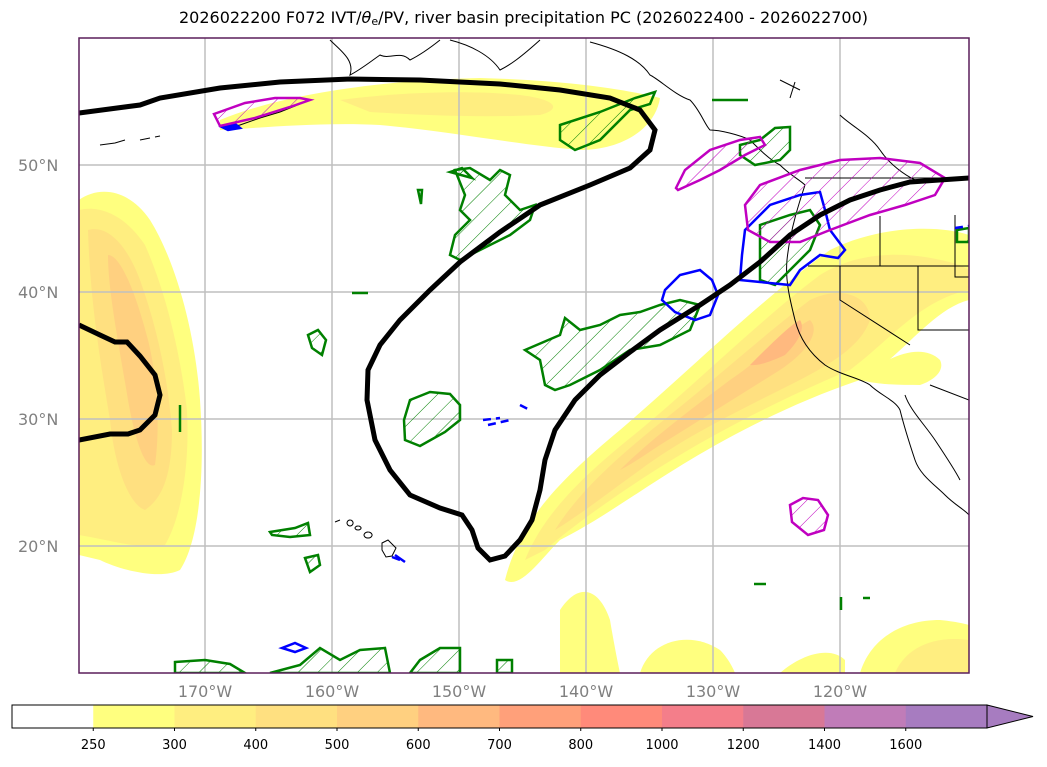 The image size is (1047, 767). I want to click on title-theta: θ, so click(366, 17).